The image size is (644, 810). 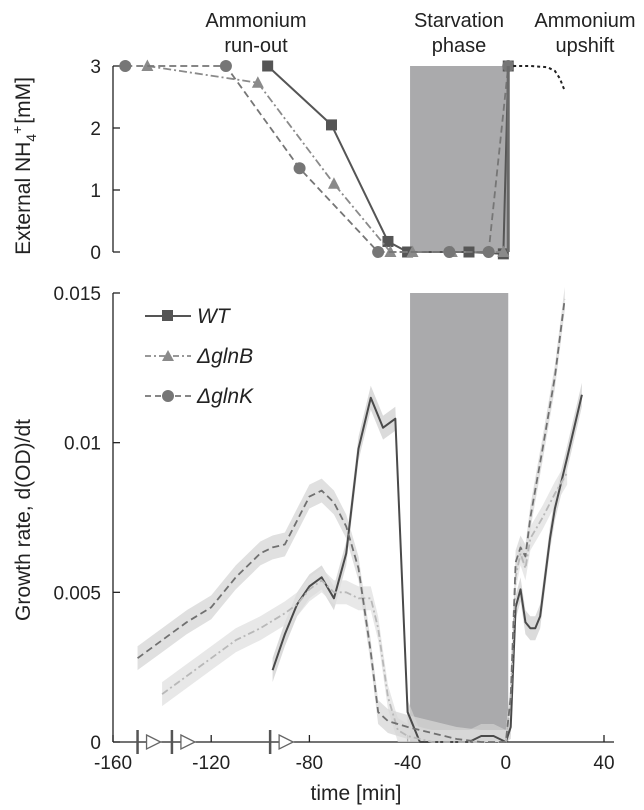 I want to click on x-tick-label: -40, so click(x=407, y=763).